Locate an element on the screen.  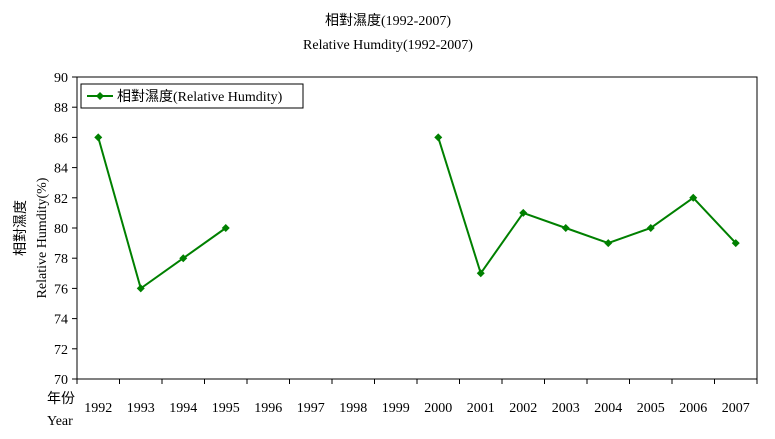
legend: 相對濕度(Relative Humdity) is located at coordinates (192, 96).